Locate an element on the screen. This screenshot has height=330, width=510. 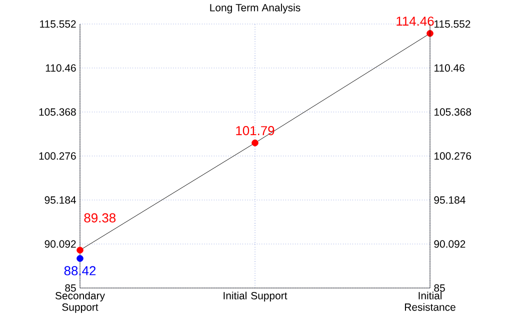
y-tick-label: 105.368 is located at coordinates (57, 112).